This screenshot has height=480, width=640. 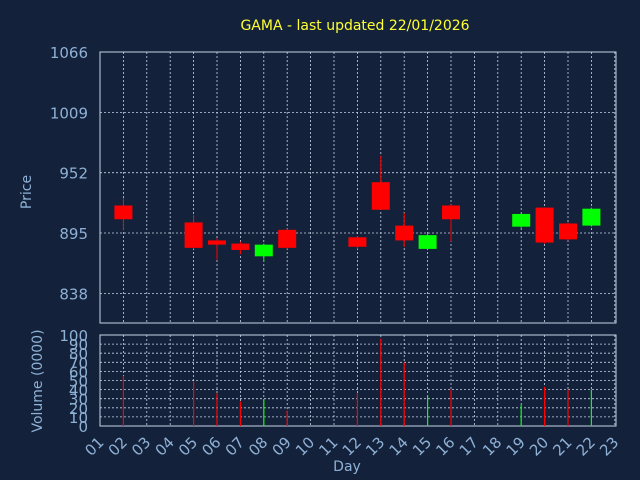 I want to click on volume-tick-label: 20, so click(x=78, y=409).